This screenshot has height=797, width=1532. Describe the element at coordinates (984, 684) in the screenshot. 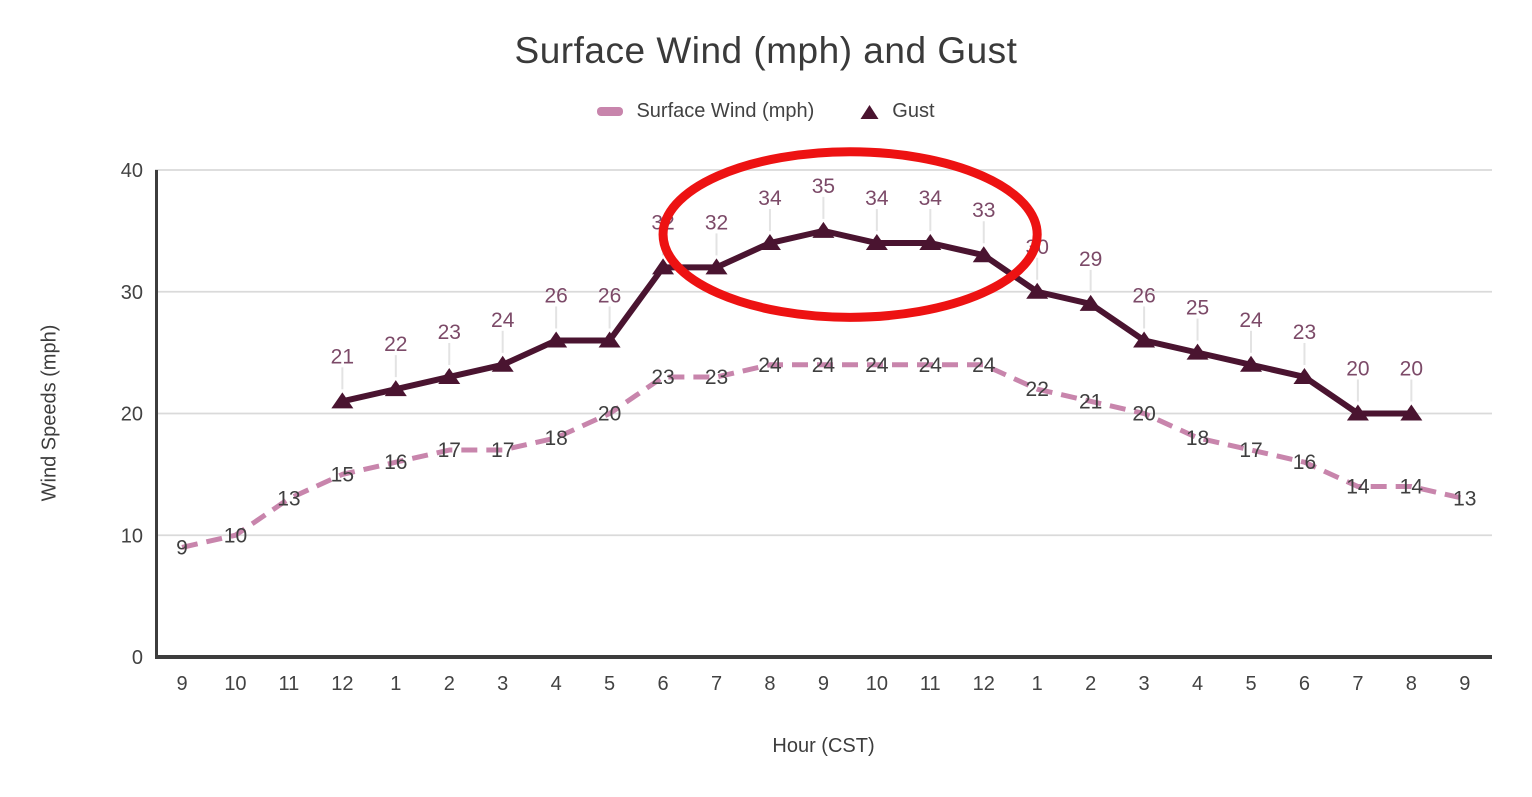

I see `x-tick-label-15: 12` at that location.